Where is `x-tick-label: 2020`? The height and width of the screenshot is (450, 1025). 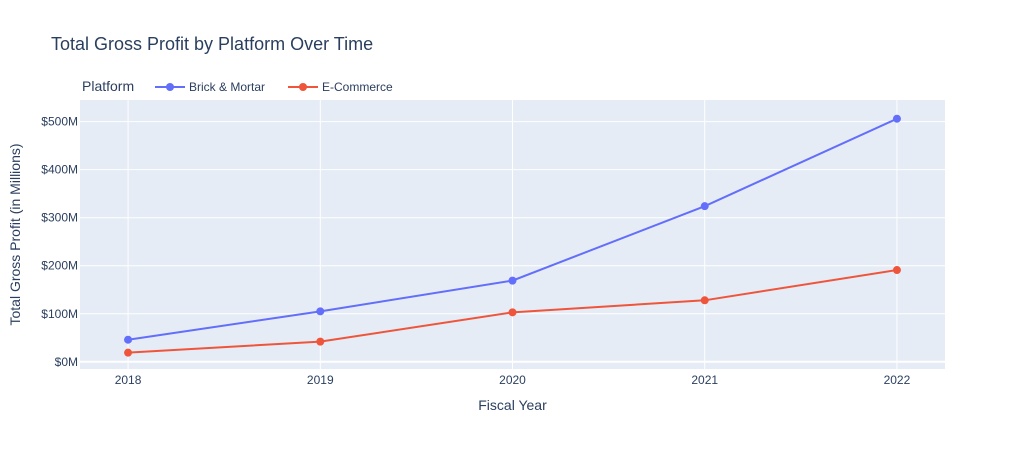 x-tick-label: 2020 is located at coordinates (512, 380).